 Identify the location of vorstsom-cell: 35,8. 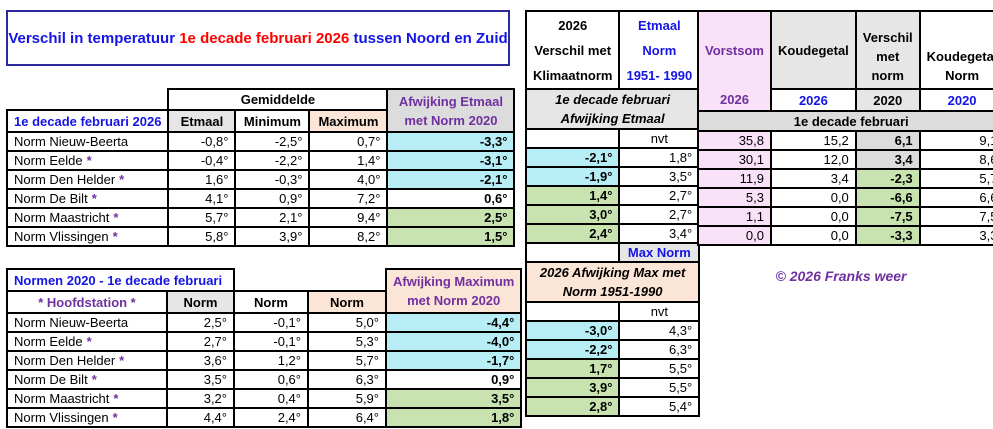
(734, 140).